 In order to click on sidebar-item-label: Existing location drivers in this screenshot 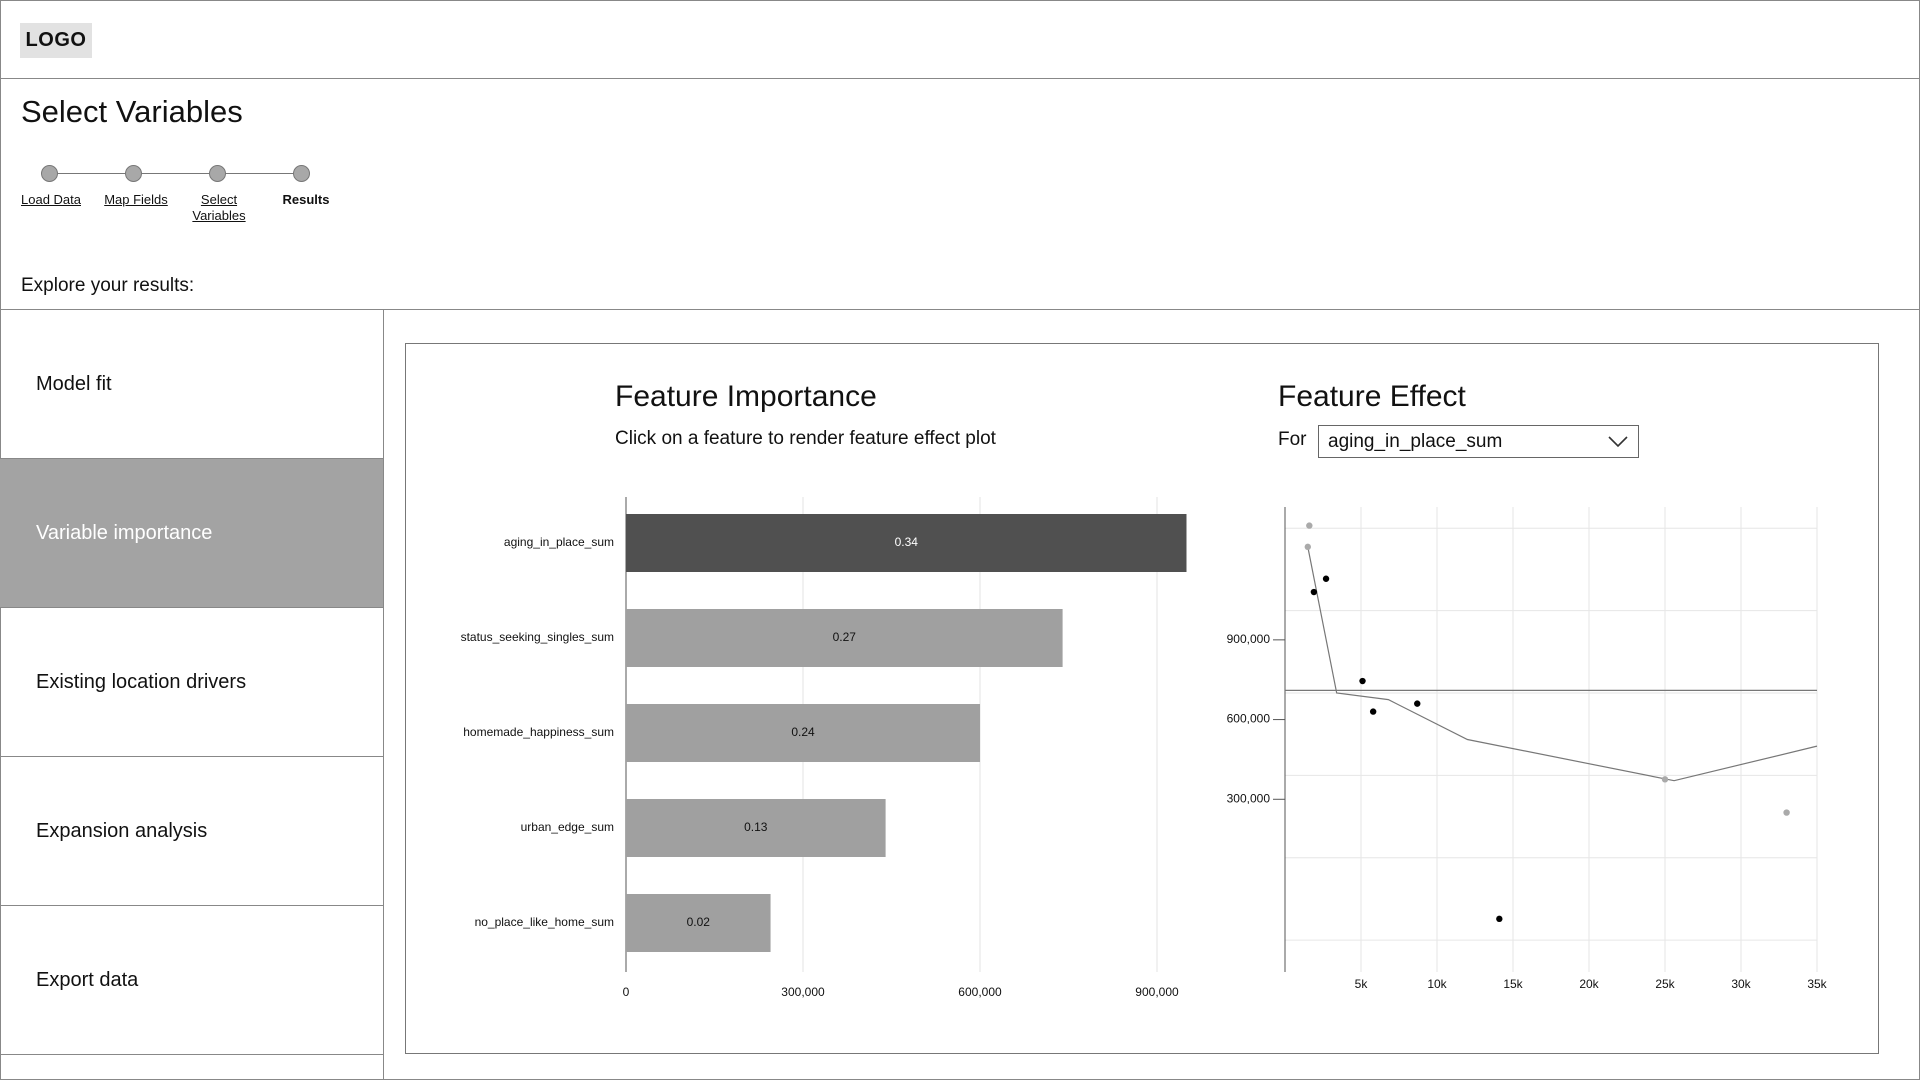, I will do `click(141, 681)`.